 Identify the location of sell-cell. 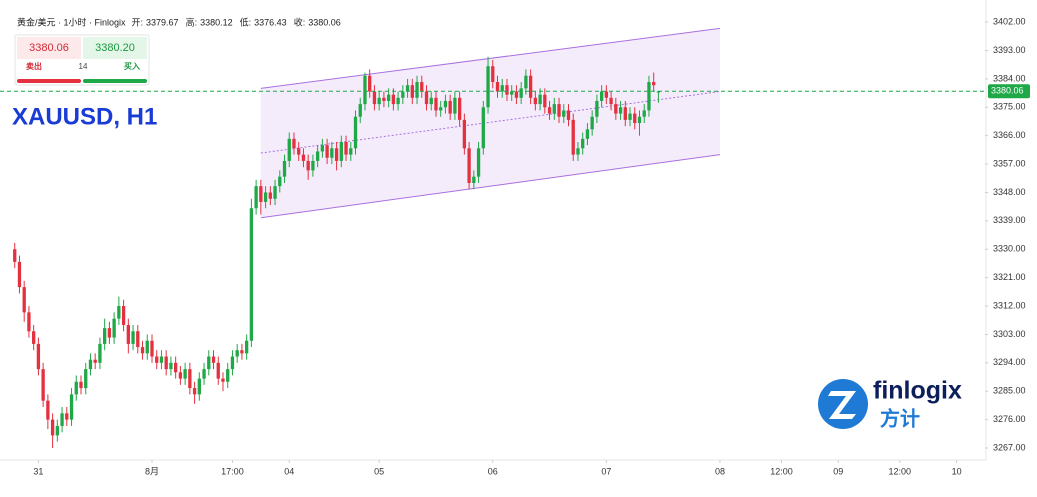
(49, 48).